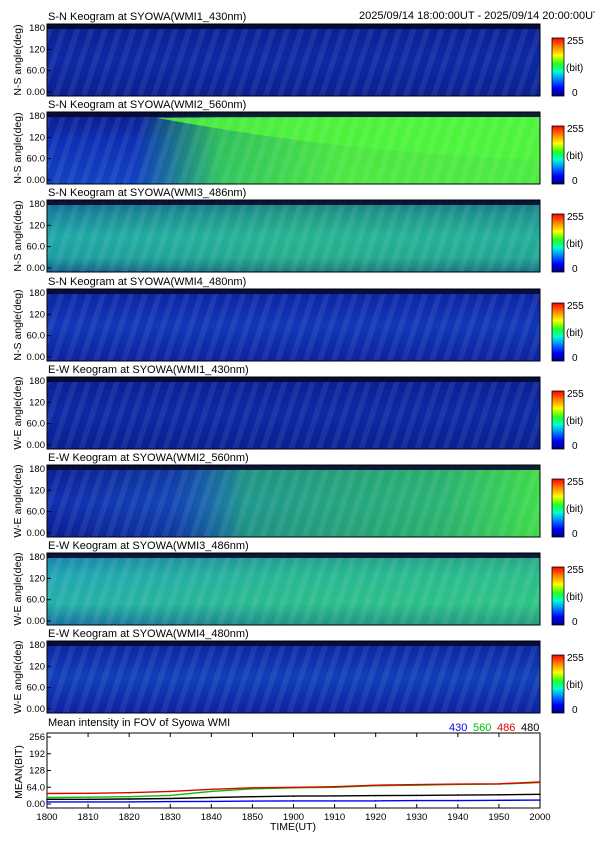  What do you see at coordinates (293, 827) in the screenshot?
I see `mean-plot-xlabel: TIME(UT)` at bounding box center [293, 827].